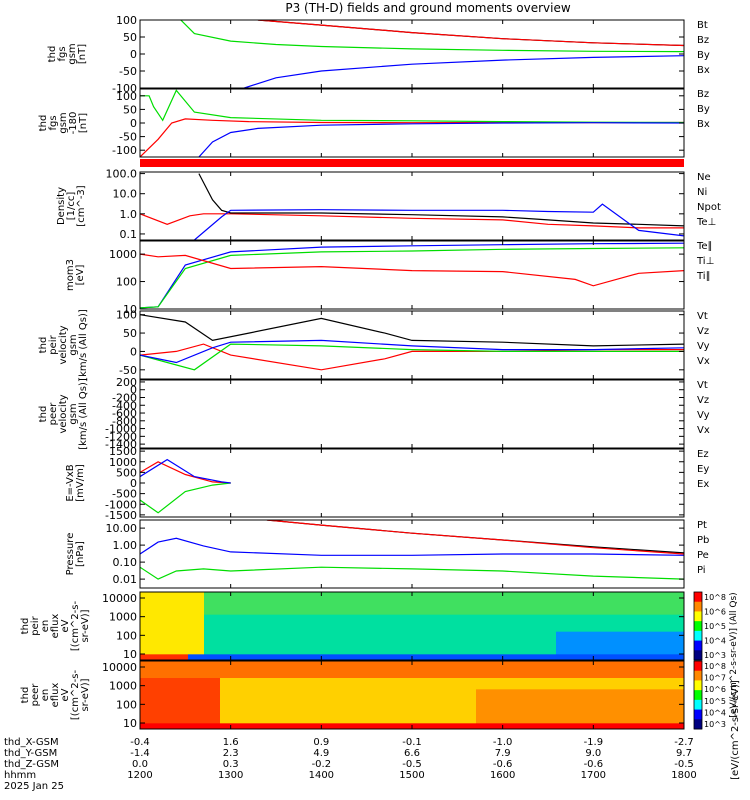 Image resolution: width=750 pixels, height=800 pixels. What do you see at coordinates (128, 370) in the screenshot?
I see `y-tick-label: -50` at bounding box center [128, 370].